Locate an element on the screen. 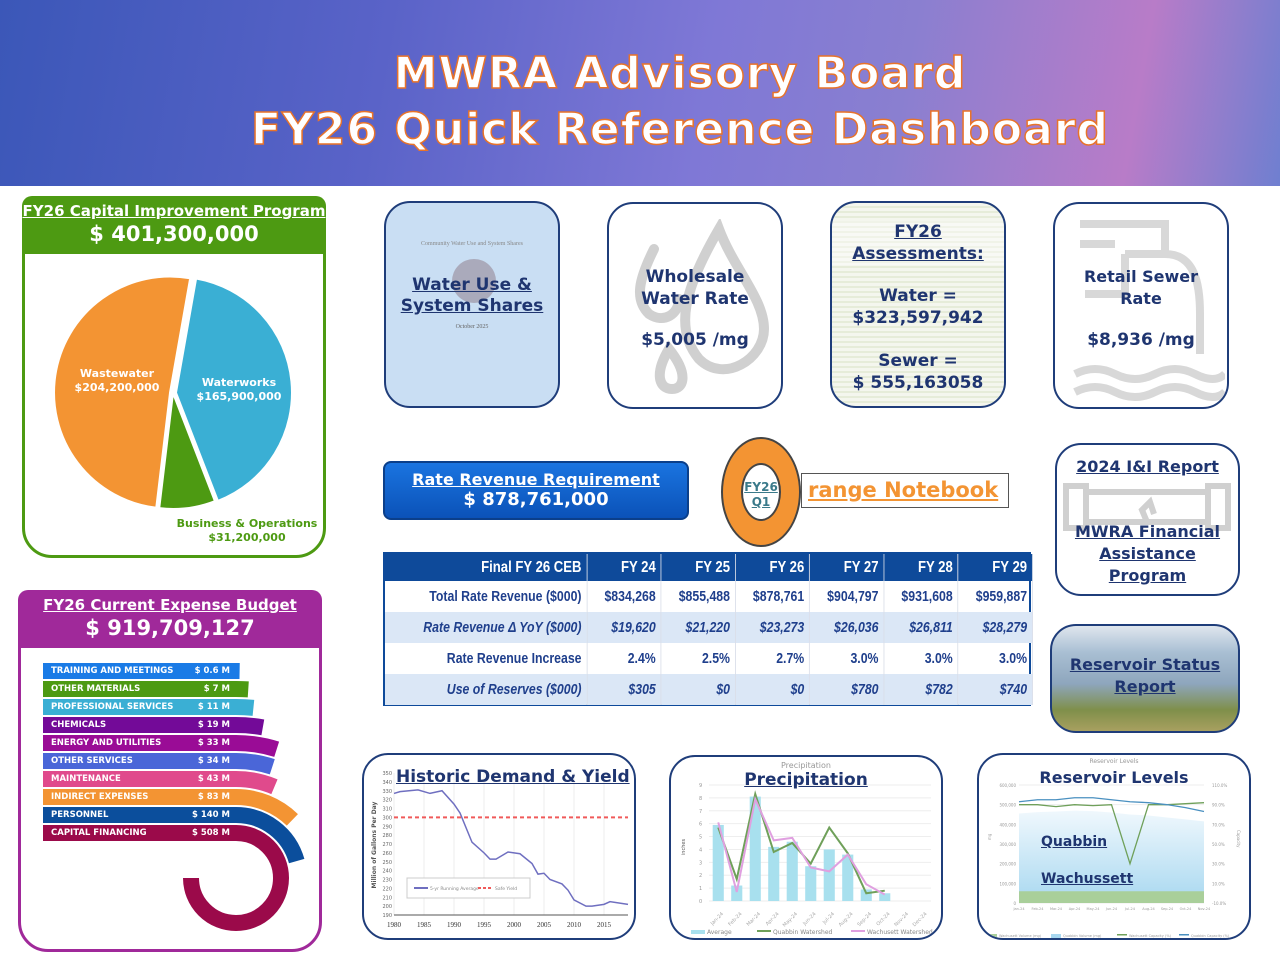 This screenshot has height=960, width=1280. reservoir-status-card: Reservoir Status Report is located at coordinates (1145, 678).